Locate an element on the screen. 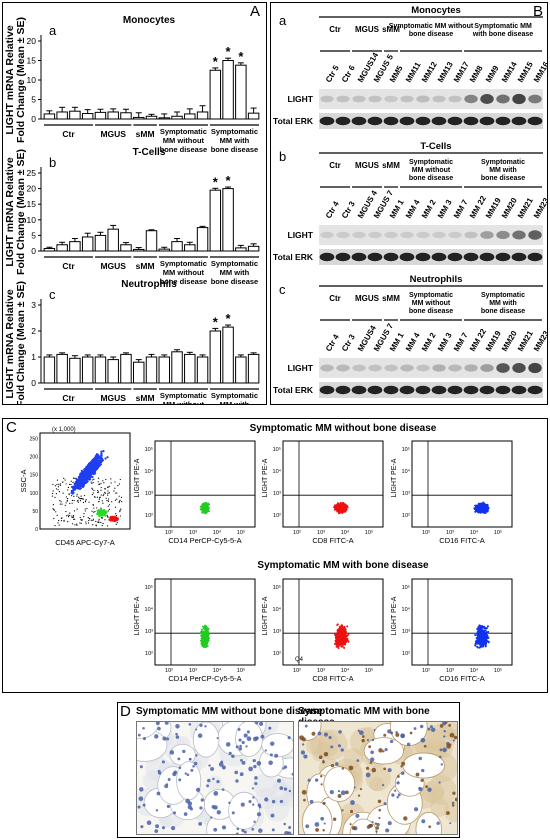 The width and height of the screenshot is (550, 840). gating-point-green is located at coordinates (105, 512).